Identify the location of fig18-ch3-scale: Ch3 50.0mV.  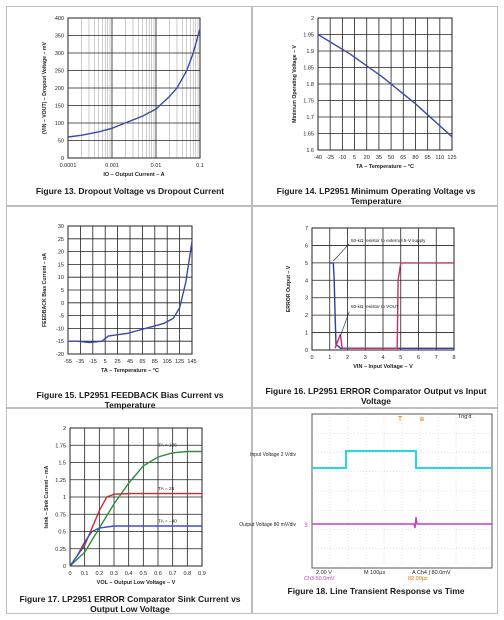
(319, 579).